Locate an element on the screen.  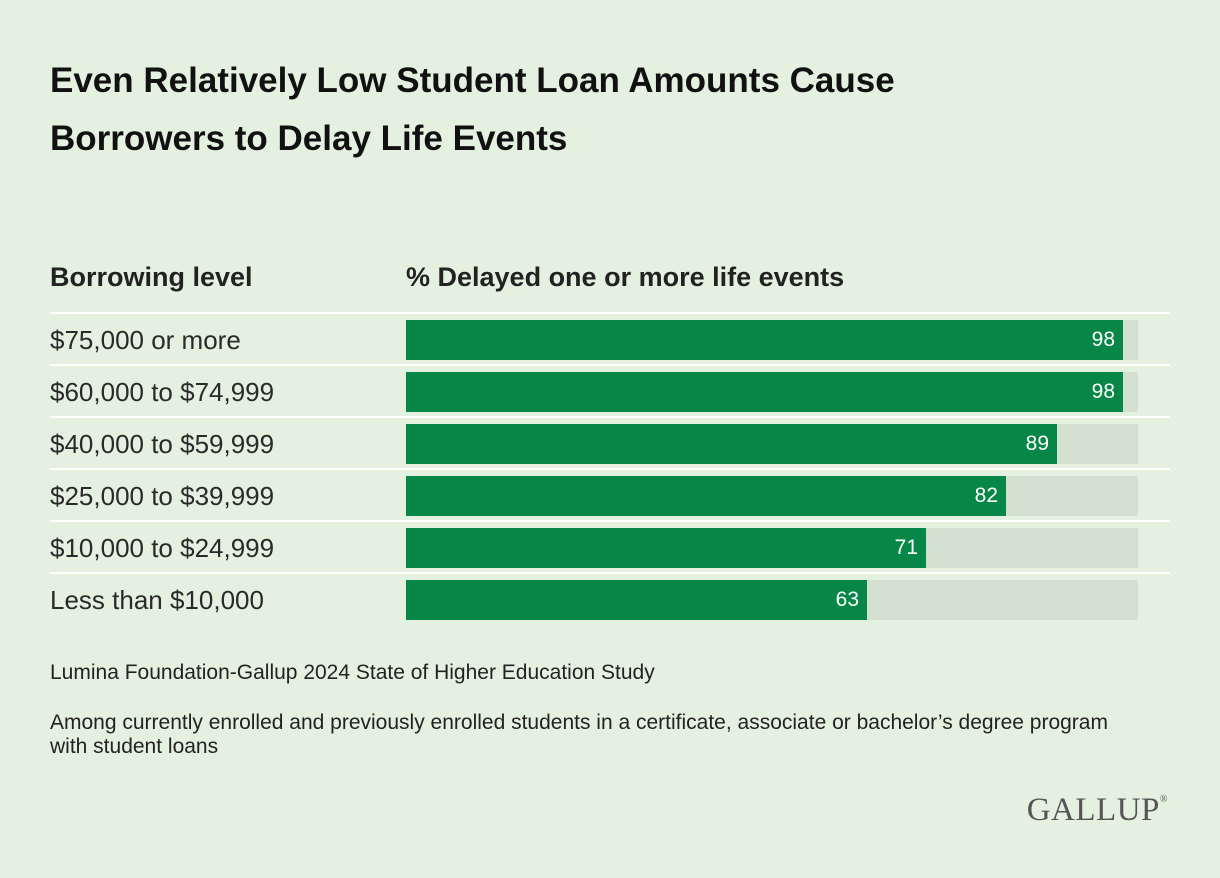
gallup-logo: GALLUP® is located at coordinates (1097, 810).